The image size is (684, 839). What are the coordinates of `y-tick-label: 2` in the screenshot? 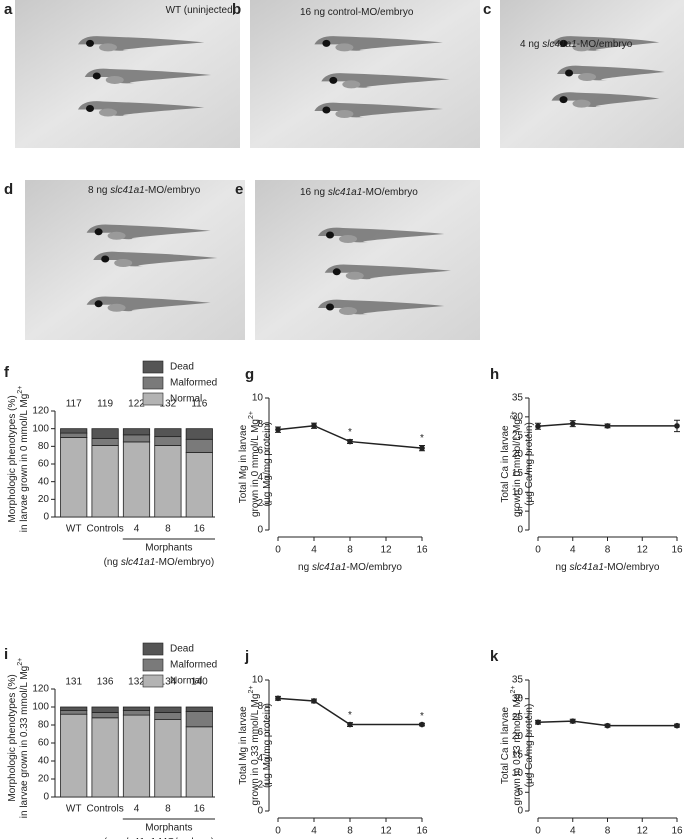 It's located at (260, 503).